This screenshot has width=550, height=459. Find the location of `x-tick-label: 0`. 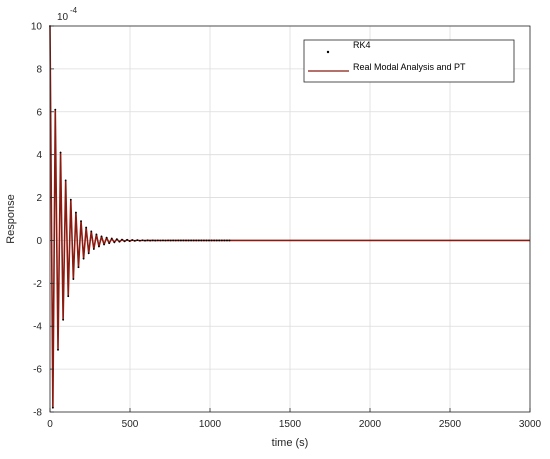

x-tick-label: 0 is located at coordinates (50, 424).